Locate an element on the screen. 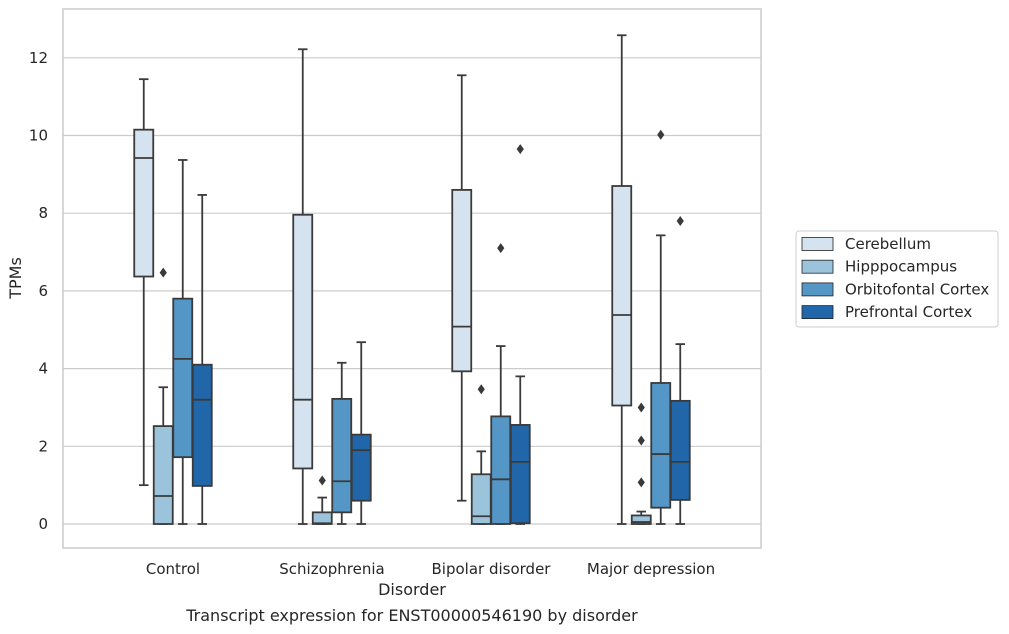  y-tick-label: 0 is located at coordinates (43, 524).